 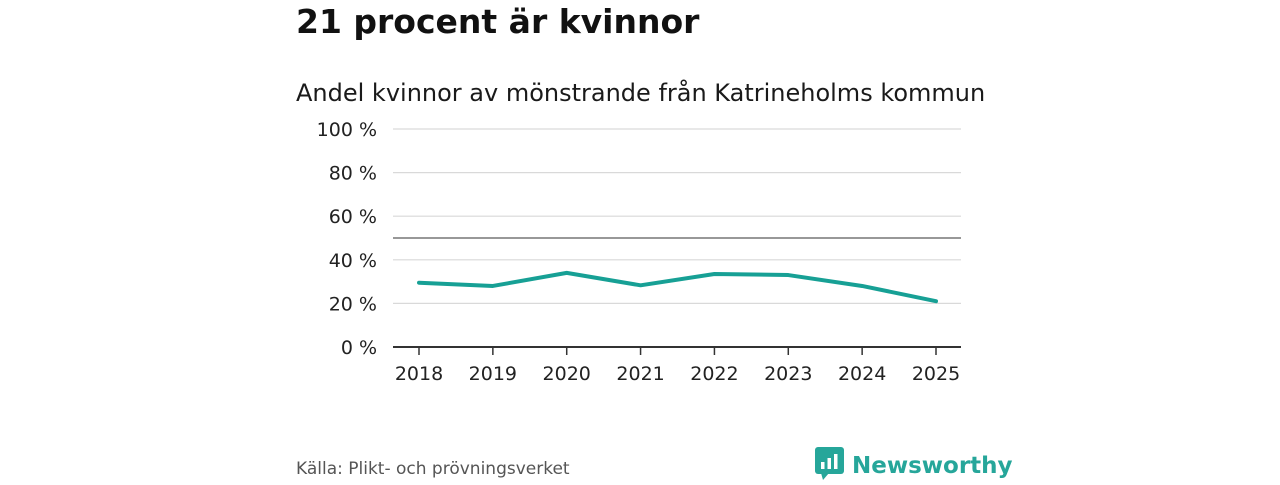 I want to click on y-tick-label: 80 %, so click(x=353, y=174).